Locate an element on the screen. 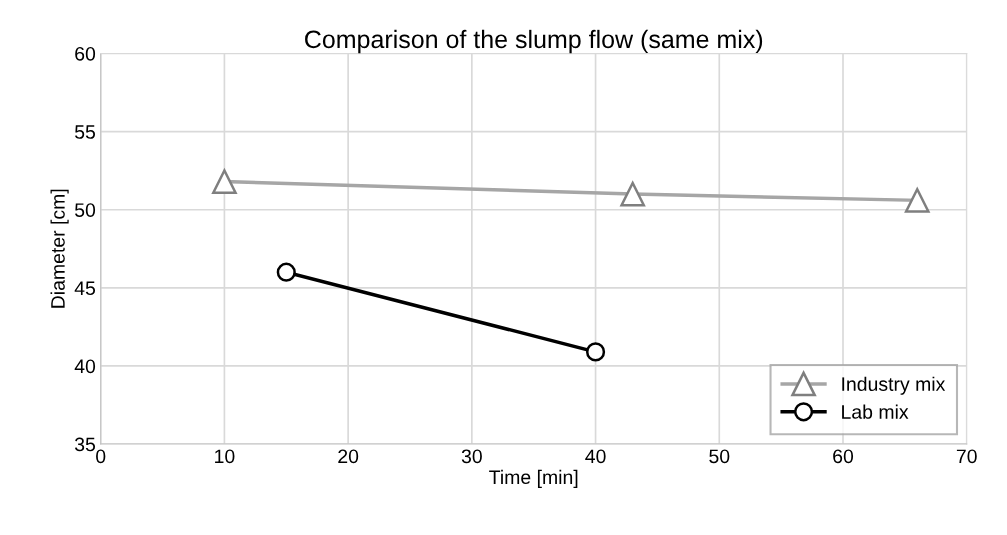  y-tick-label: 55 is located at coordinates (85, 132).